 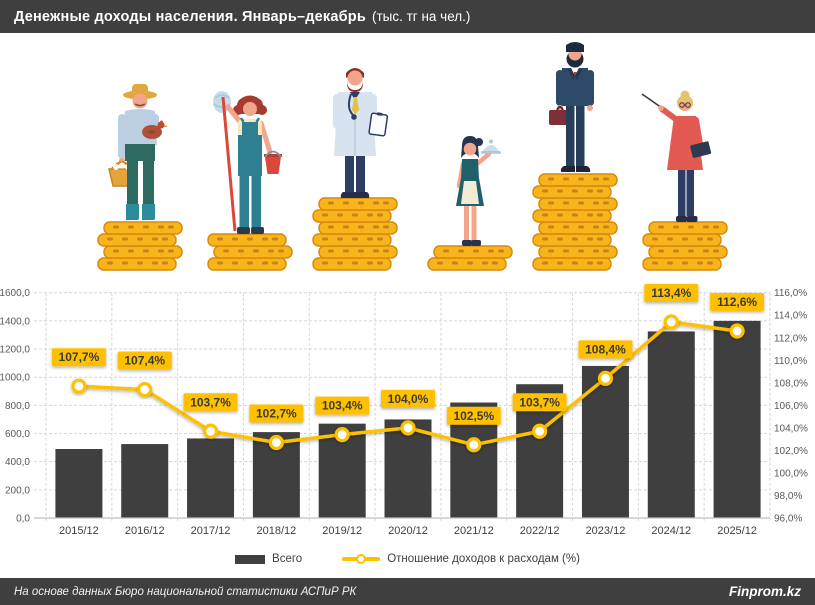 What do you see at coordinates (79, 483) in the screenshot?
I see `bar-2015` at bounding box center [79, 483].